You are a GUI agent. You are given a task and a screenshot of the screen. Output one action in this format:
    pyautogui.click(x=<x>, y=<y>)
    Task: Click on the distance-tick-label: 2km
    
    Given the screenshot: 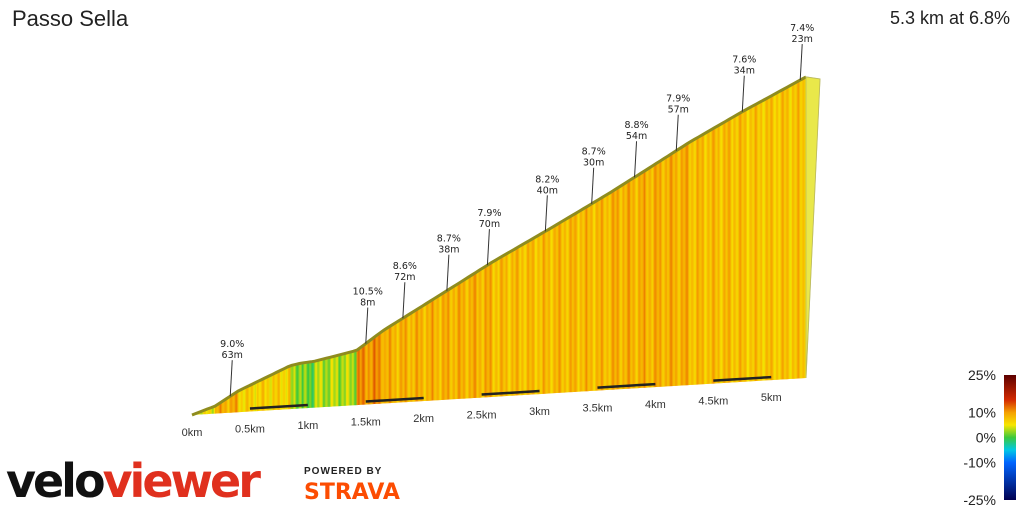 What is the action you would take?
    pyautogui.click(x=423, y=419)
    